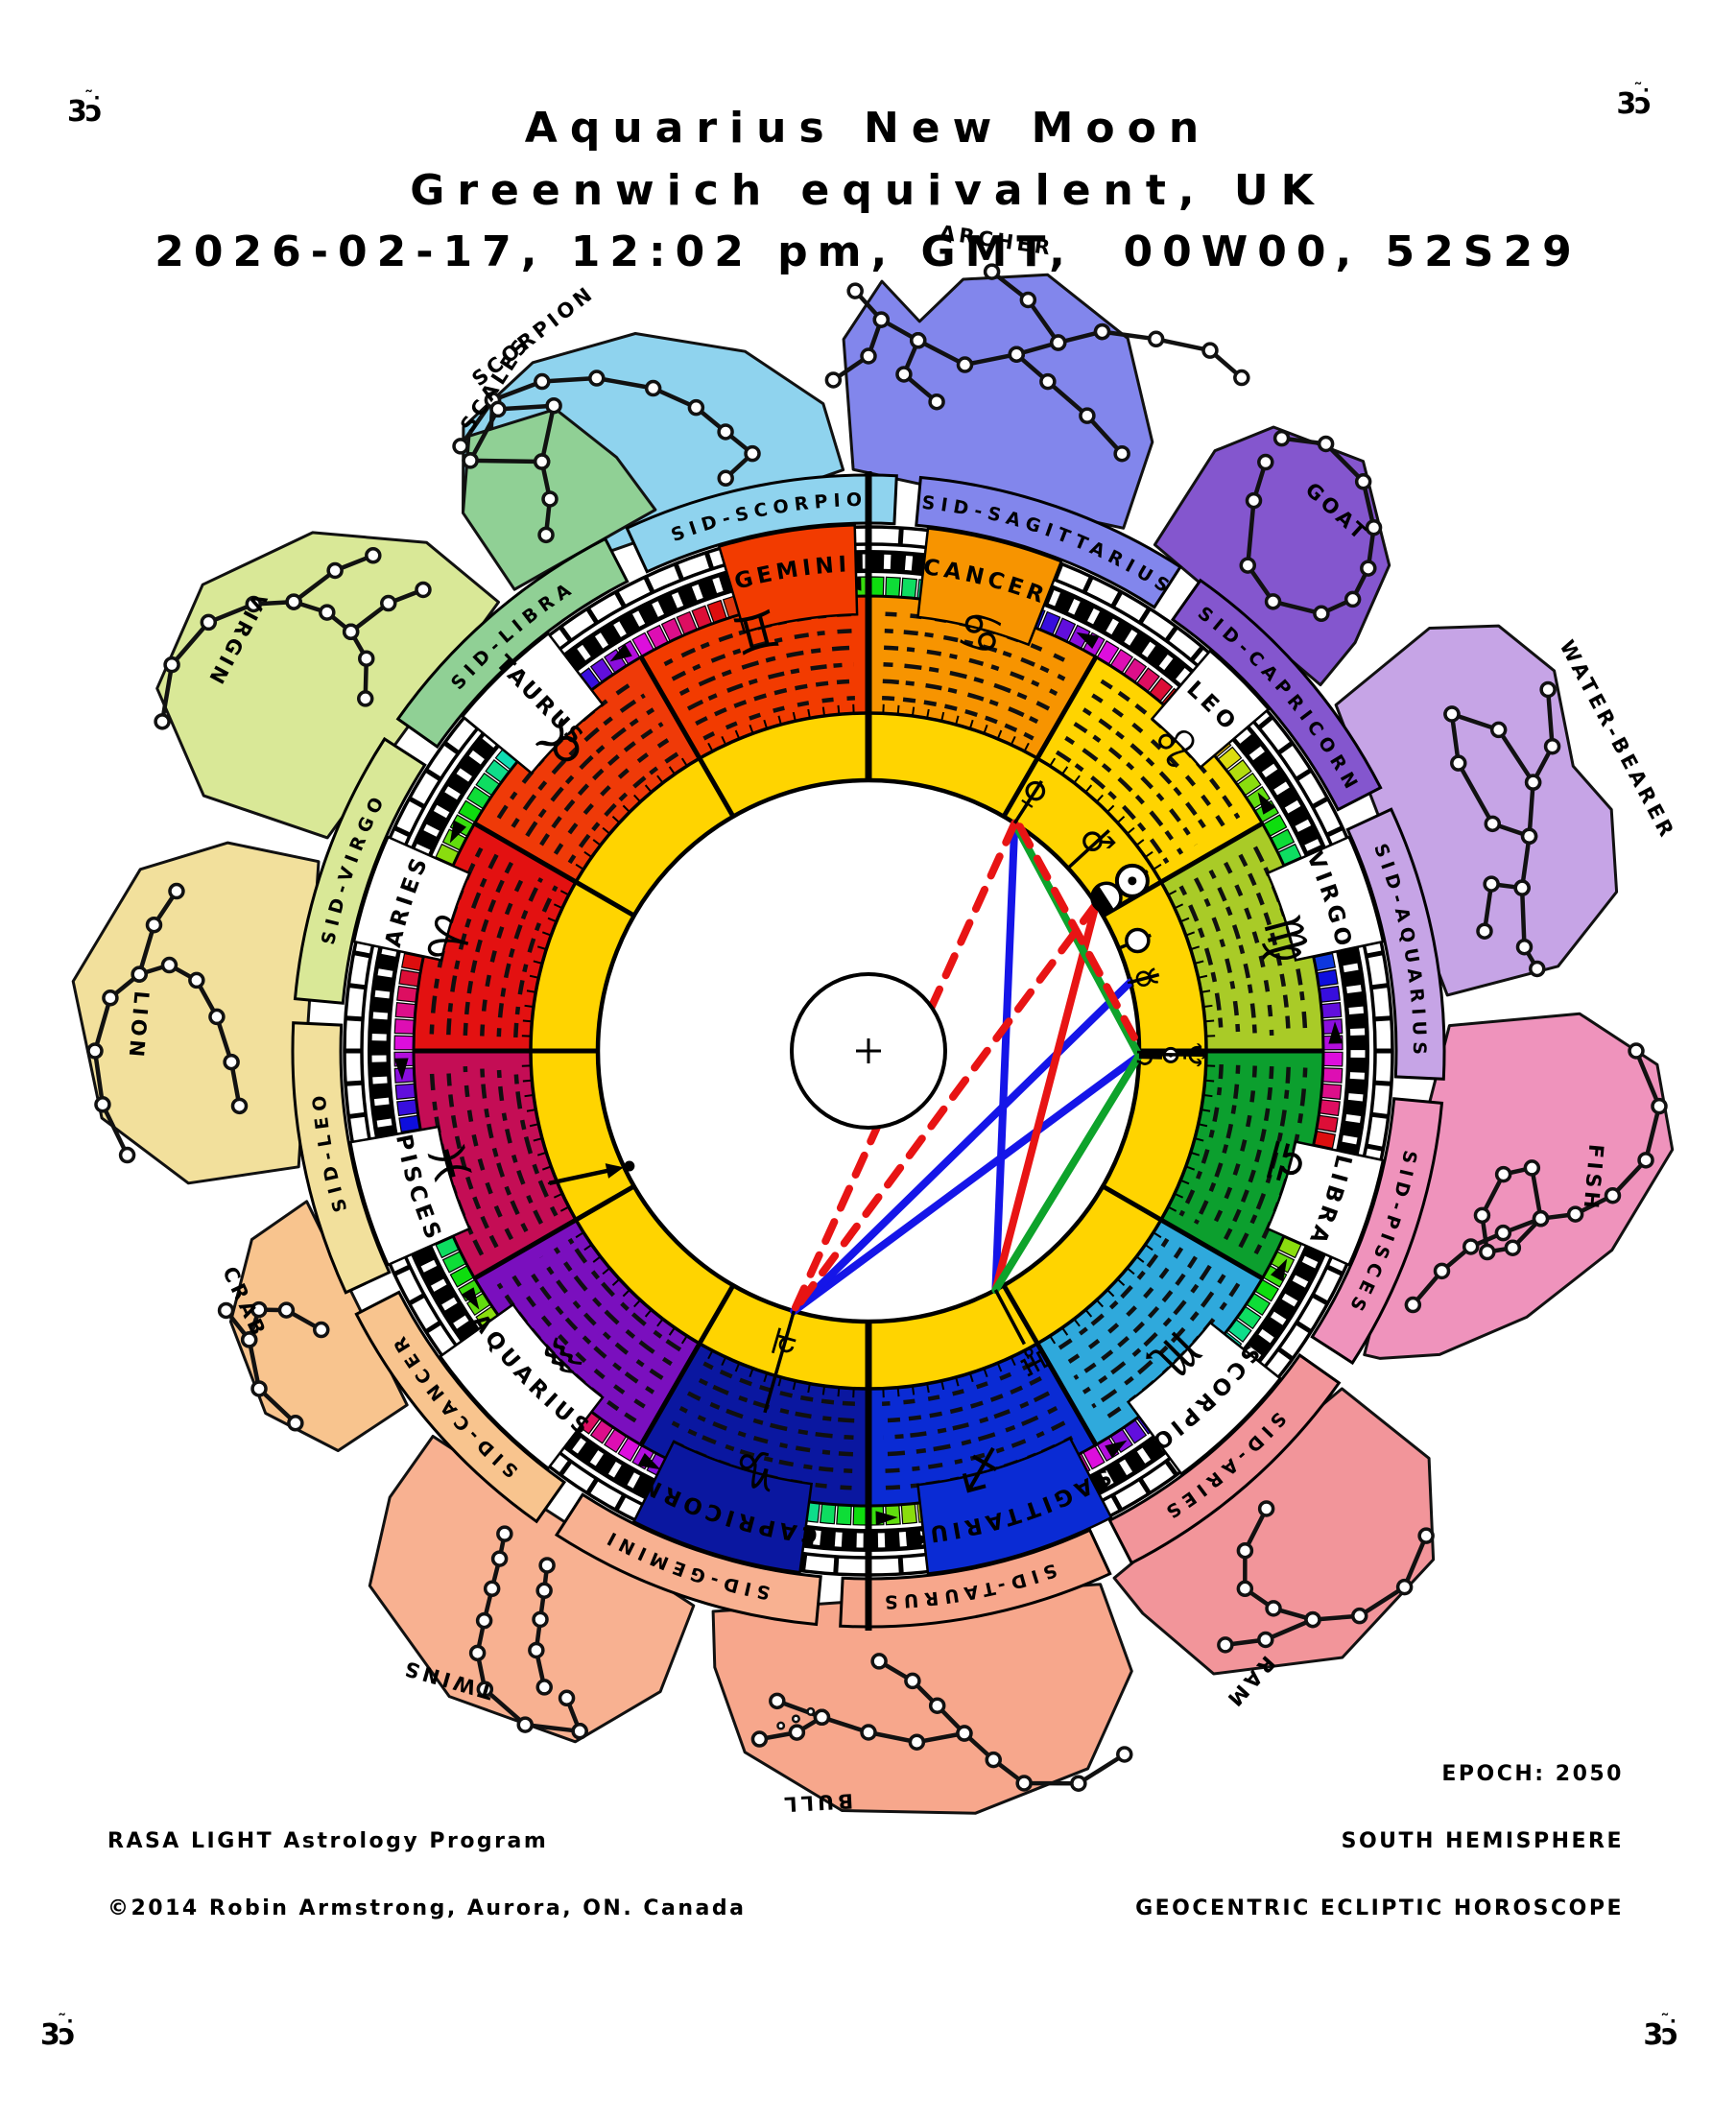 The image size is (1736, 2122). What do you see at coordinates (327, 685) in the screenshot?
I see `constellation-virgin: VIRGIN` at bounding box center [327, 685].